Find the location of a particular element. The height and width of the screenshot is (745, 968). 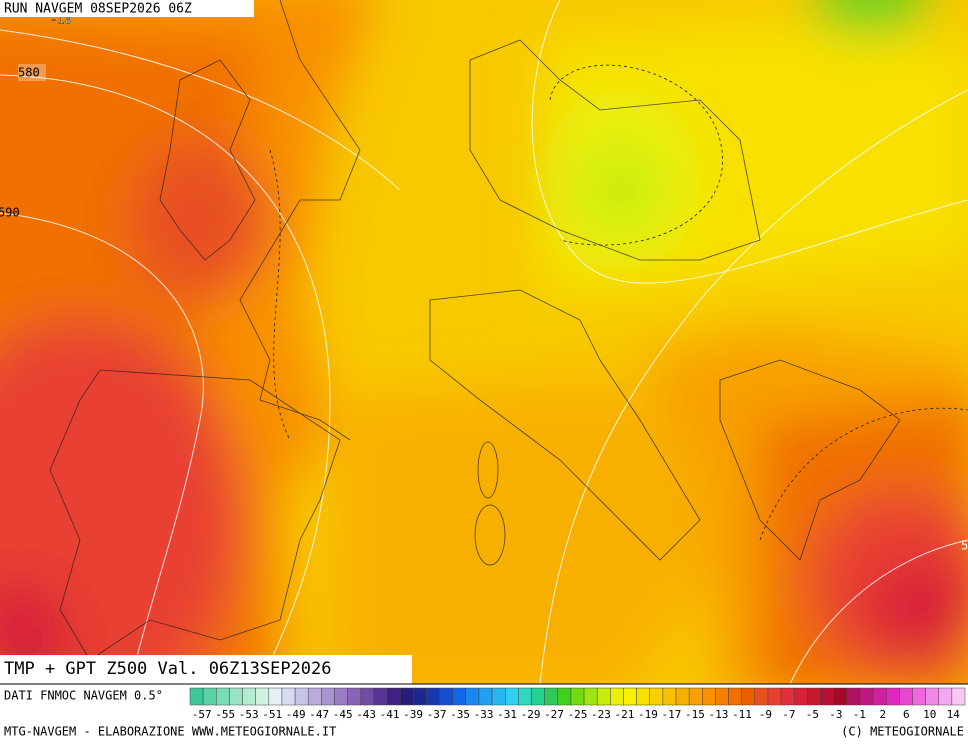

colorbar-label: -11 is located at coordinates (742, 714).